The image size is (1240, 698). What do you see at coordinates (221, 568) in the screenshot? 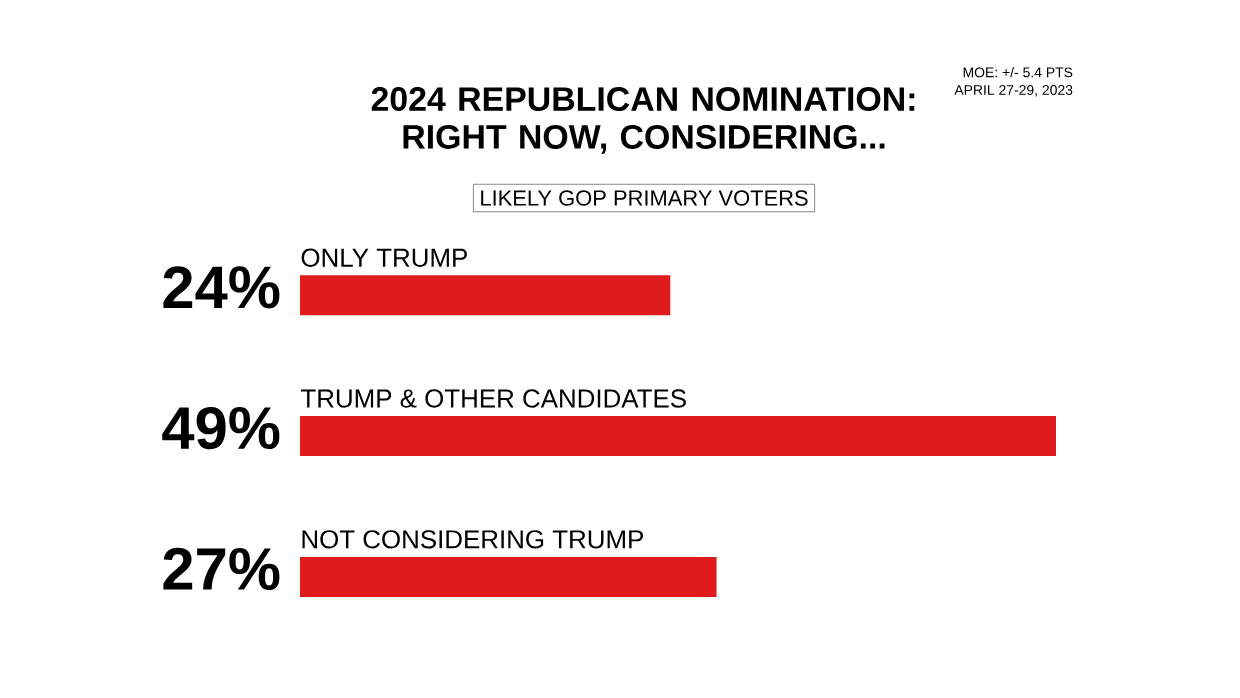
I see `data-label: 27%` at bounding box center [221, 568].